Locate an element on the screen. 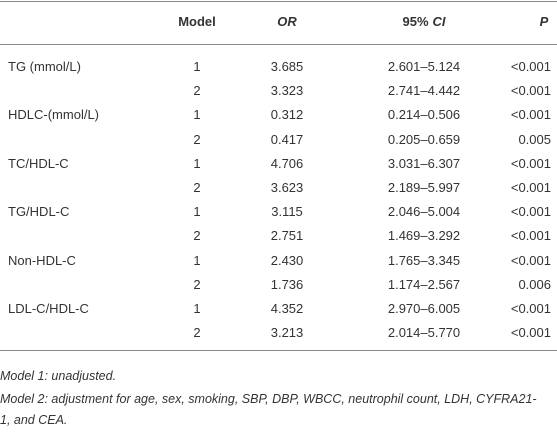  table-cell: 3.685 is located at coordinates (287, 66).